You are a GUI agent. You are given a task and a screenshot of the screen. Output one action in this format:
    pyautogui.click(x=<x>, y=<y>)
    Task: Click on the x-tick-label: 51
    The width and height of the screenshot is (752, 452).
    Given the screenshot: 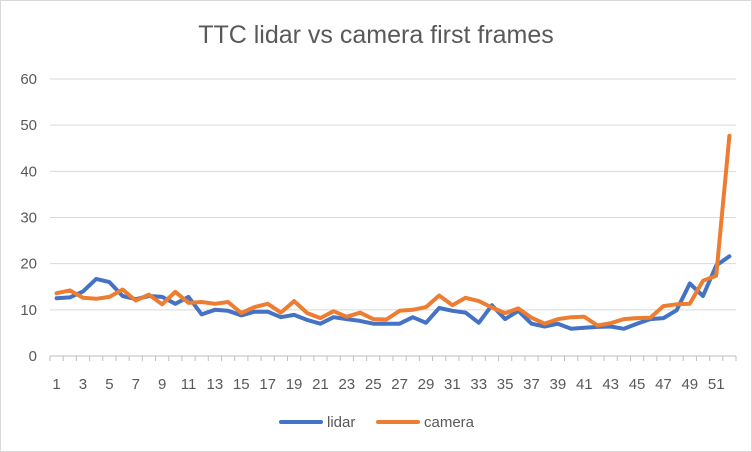 What is the action you would take?
    pyautogui.click(x=716, y=384)
    